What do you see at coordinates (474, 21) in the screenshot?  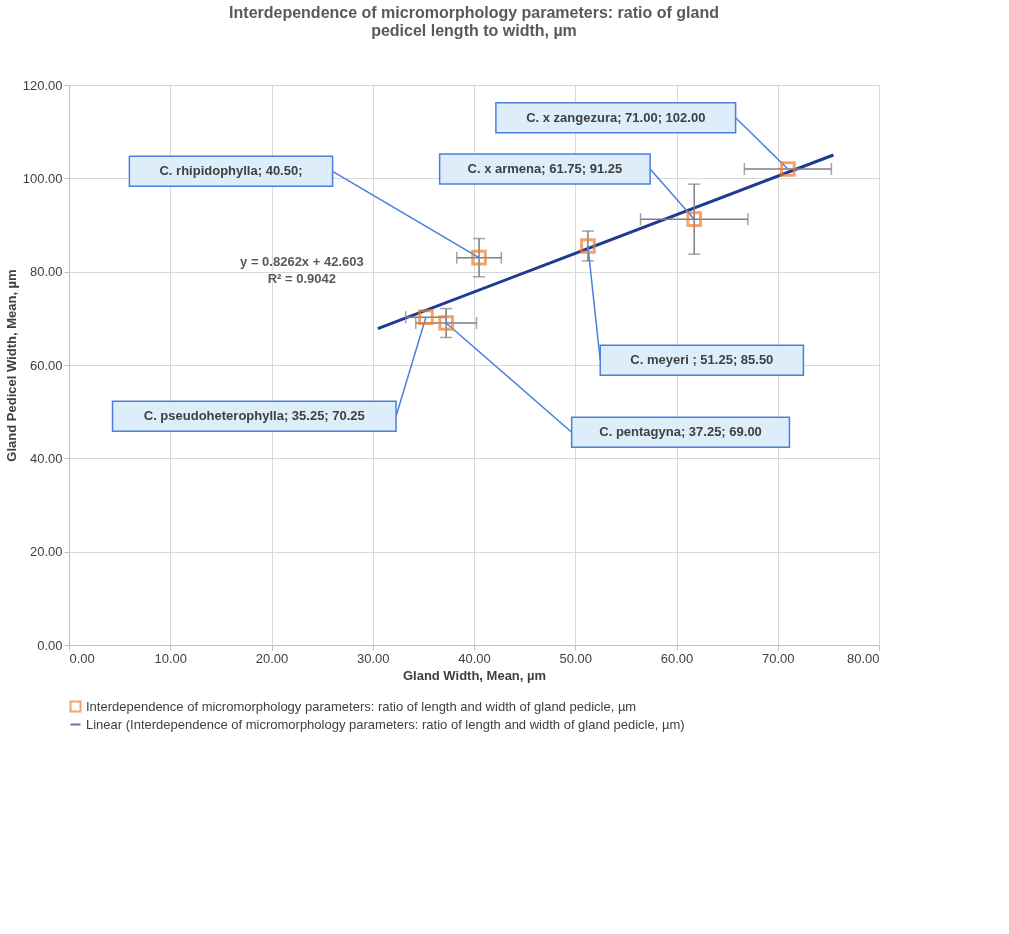 I see `chart-title: Interdependence of micromorphology parameters: ratio of gland pedicel length to width, µm` at bounding box center [474, 21].